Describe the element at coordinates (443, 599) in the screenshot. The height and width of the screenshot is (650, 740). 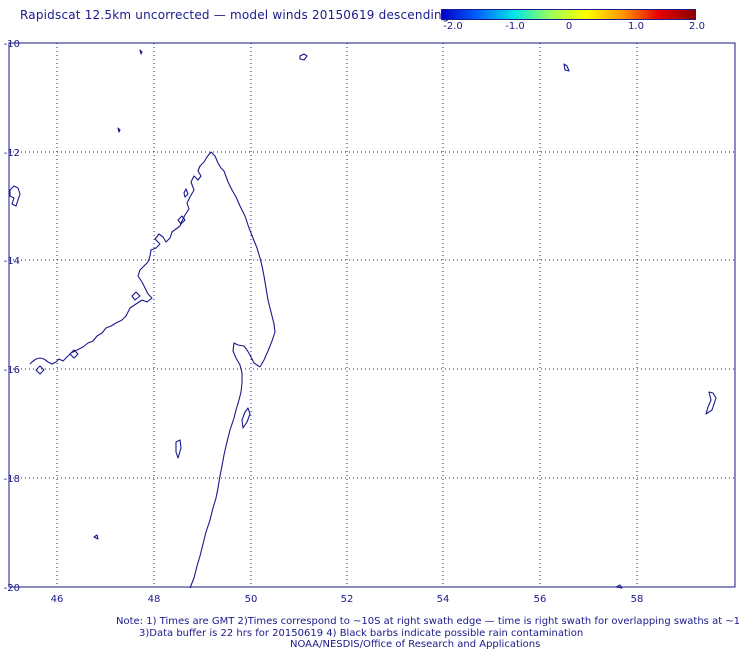
I see `lon-label: 54` at that location.